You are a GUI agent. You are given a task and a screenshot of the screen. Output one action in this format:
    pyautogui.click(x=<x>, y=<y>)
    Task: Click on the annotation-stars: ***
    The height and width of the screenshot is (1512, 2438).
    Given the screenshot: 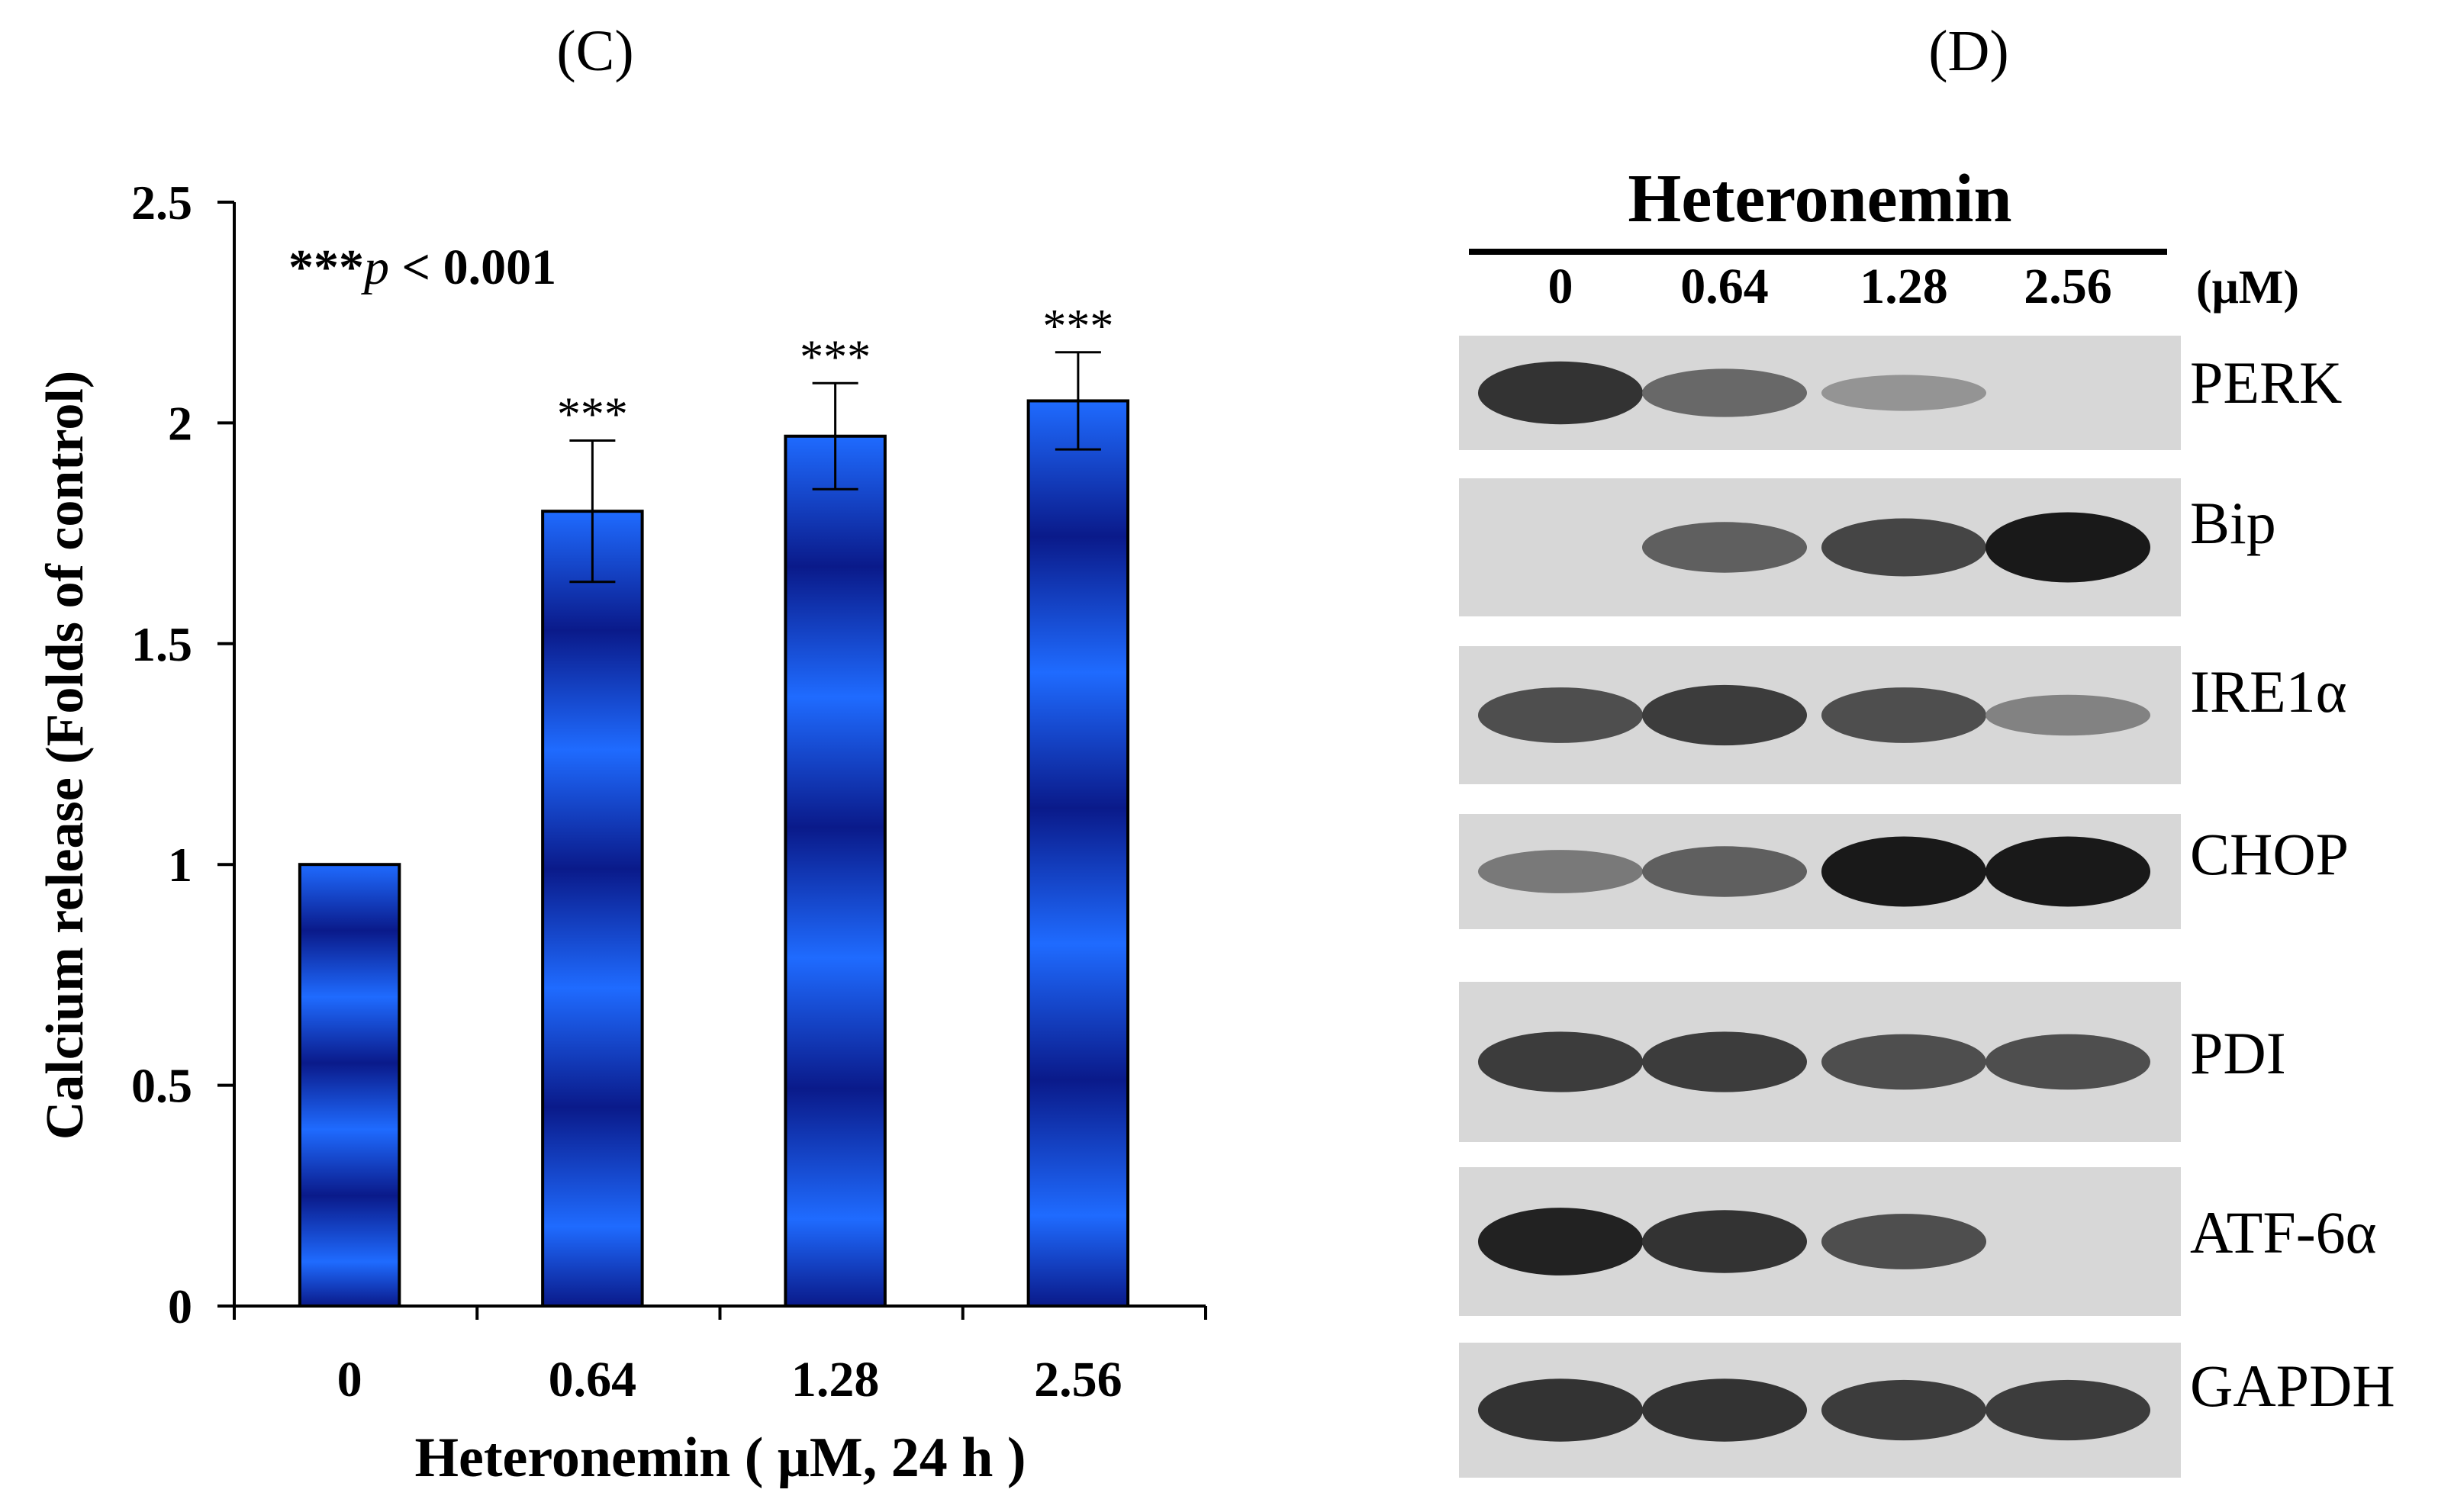 What is the action you would take?
    pyautogui.click(x=326, y=267)
    